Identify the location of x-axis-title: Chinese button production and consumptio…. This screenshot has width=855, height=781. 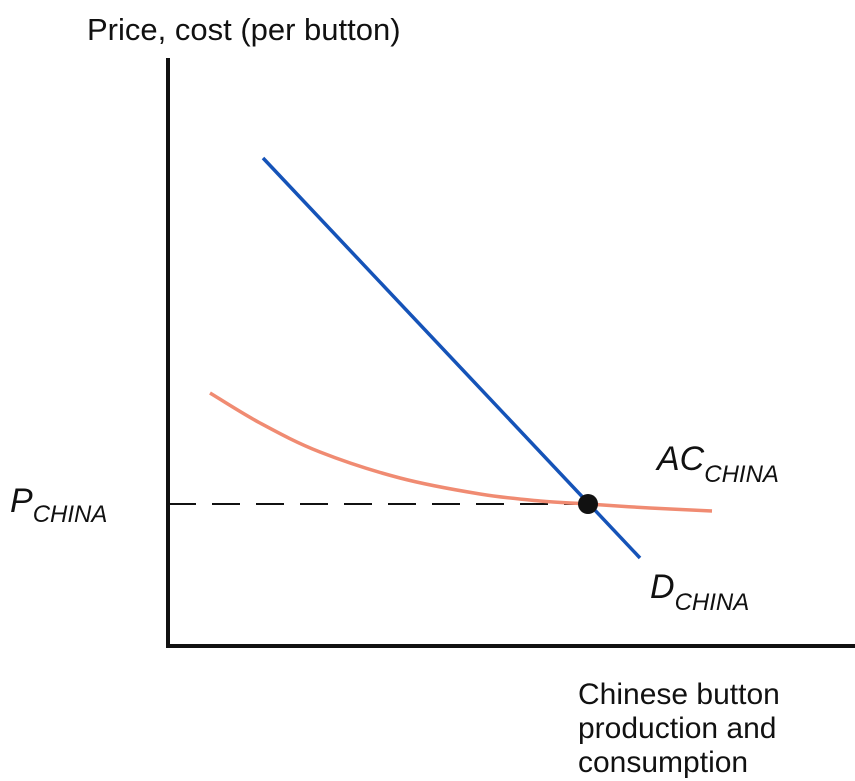
(683, 728).